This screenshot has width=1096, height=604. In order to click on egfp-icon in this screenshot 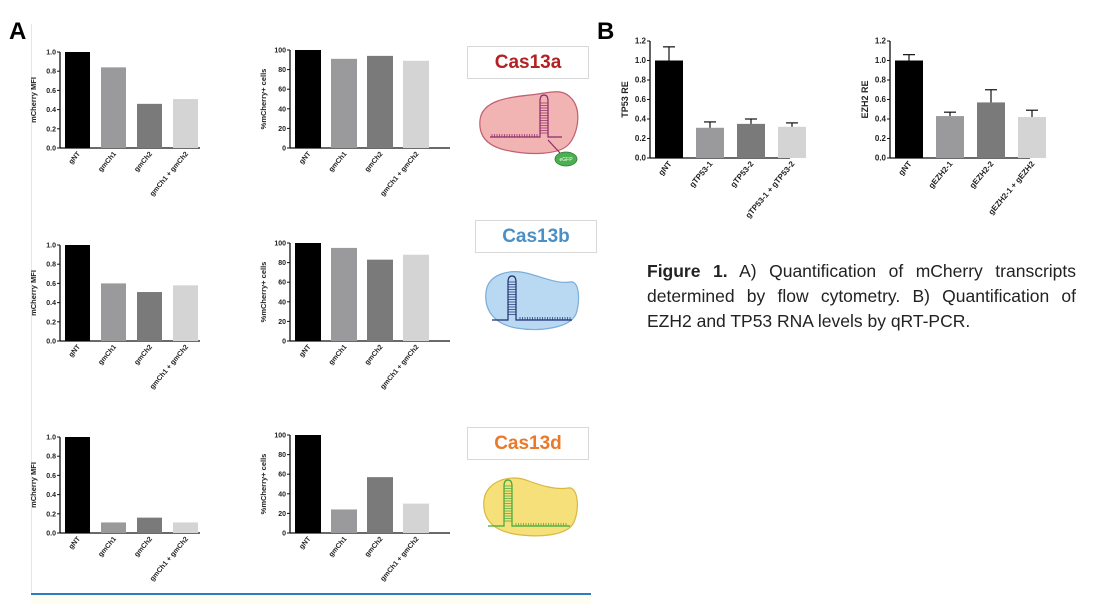, I will do `click(566, 159)`.